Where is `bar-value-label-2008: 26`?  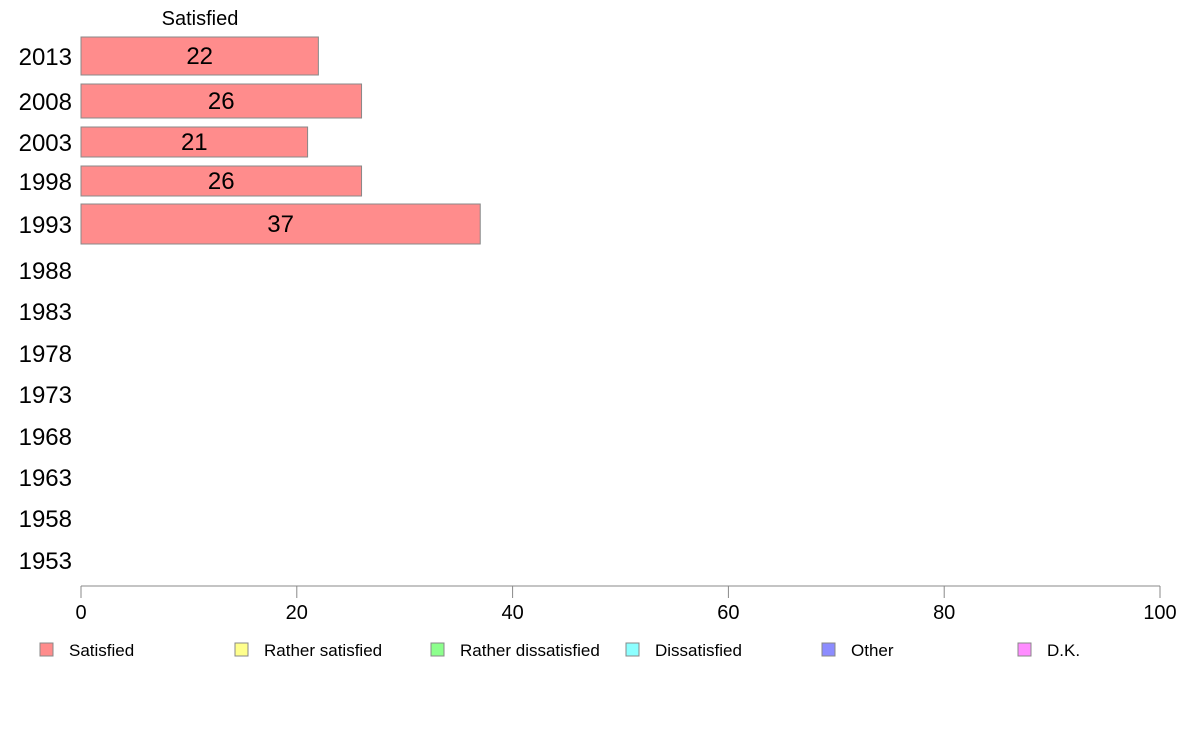
bar-value-label-2008: 26 is located at coordinates (221, 101).